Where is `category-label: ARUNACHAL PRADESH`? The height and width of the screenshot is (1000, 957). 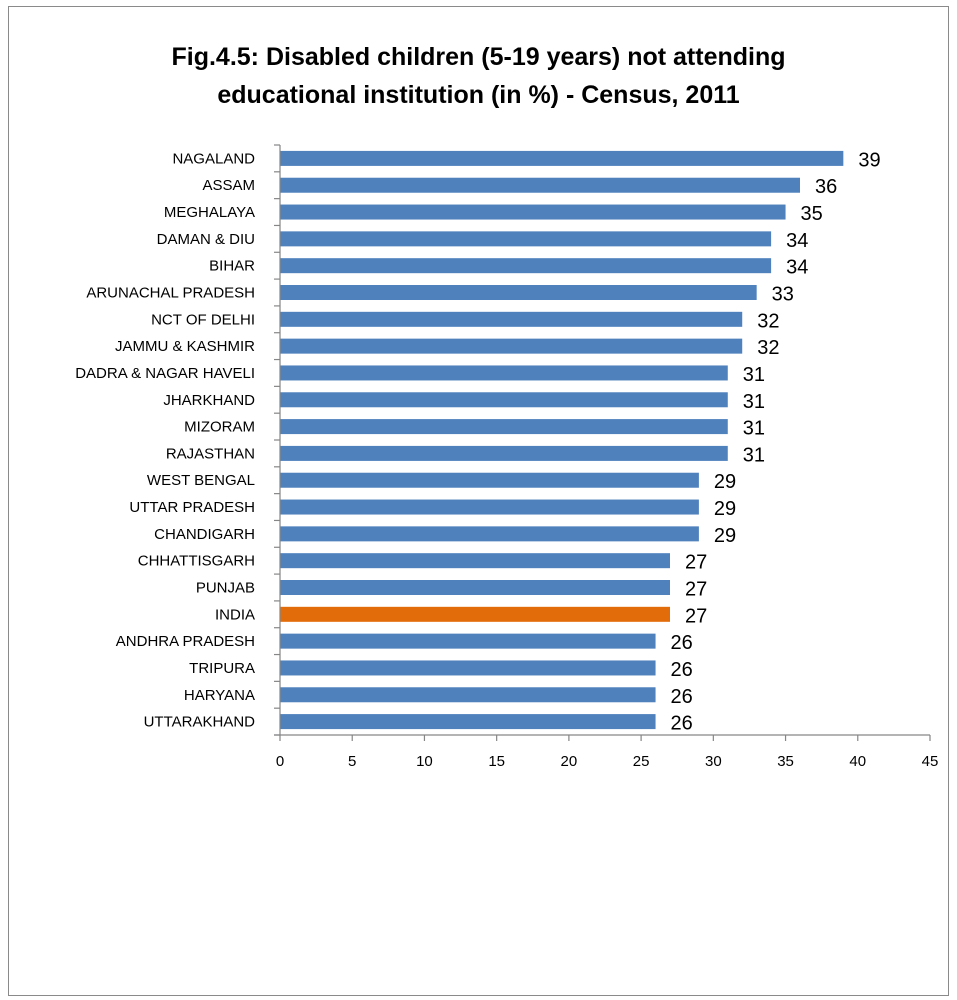
category-label: ARUNACHAL PRADESH is located at coordinates (170, 293).